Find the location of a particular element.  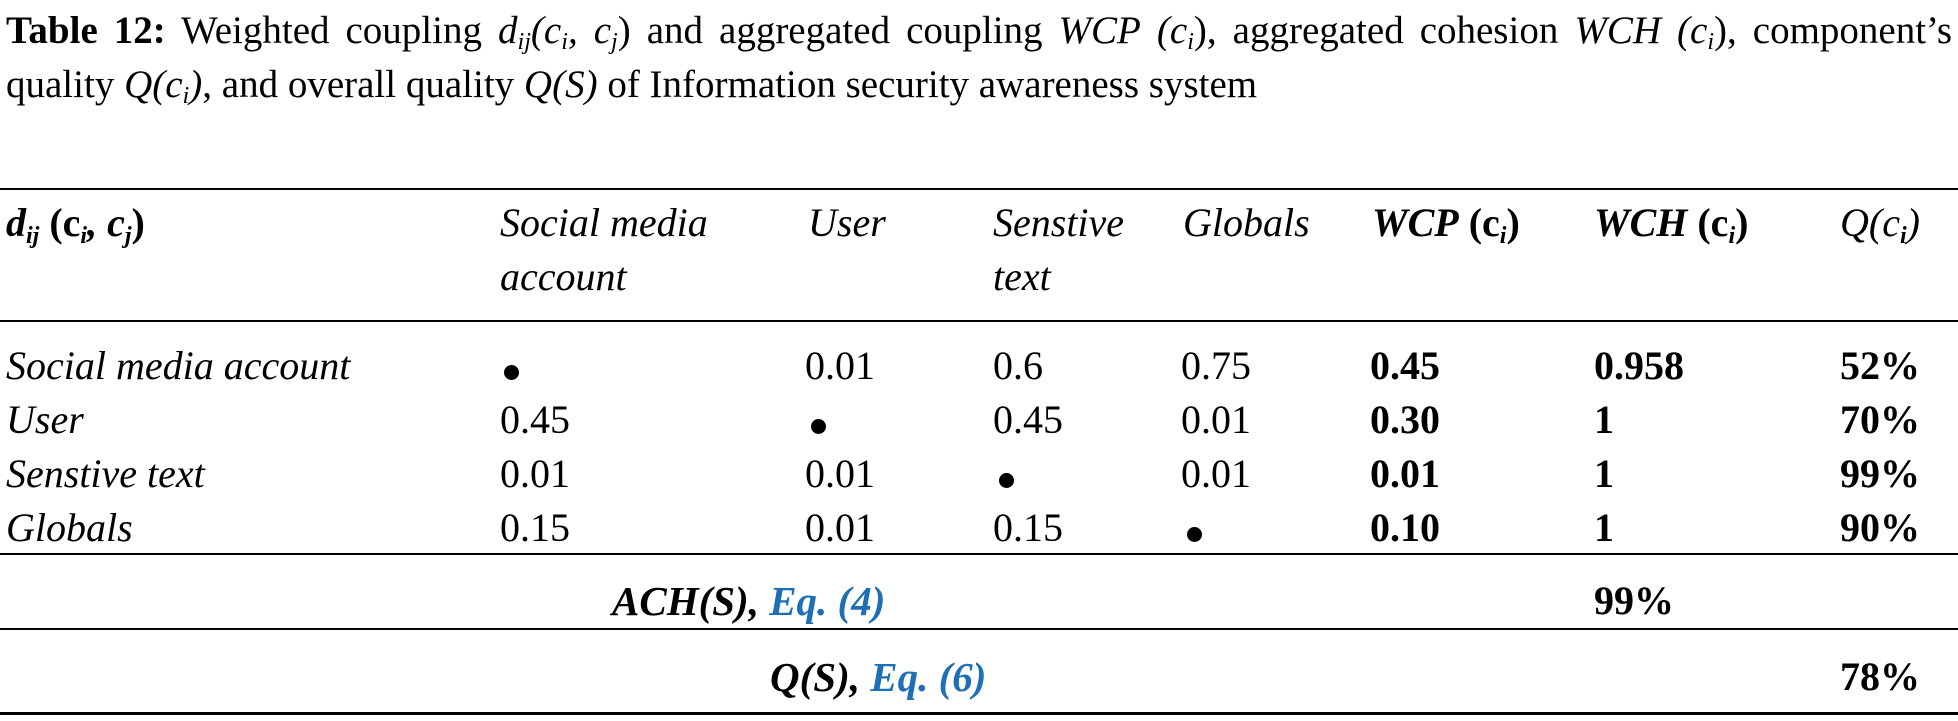

qs-label: Q(S), Eq. (6) is located at coordinates (878, 677).